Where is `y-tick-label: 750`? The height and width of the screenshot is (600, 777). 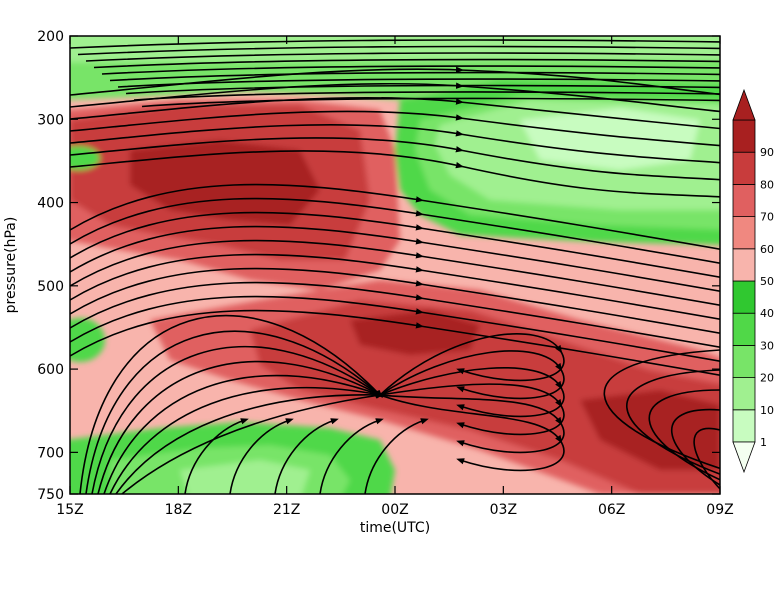
y-tick-label: 750 is located at coordinates (50, 495).